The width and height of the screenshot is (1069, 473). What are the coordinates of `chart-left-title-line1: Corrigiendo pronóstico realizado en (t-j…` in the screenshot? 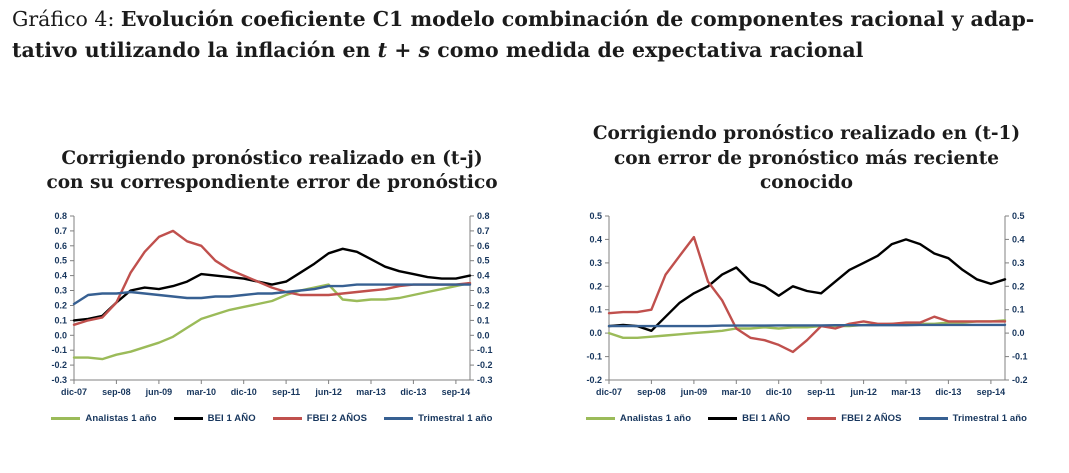 It's located at (272, 158).